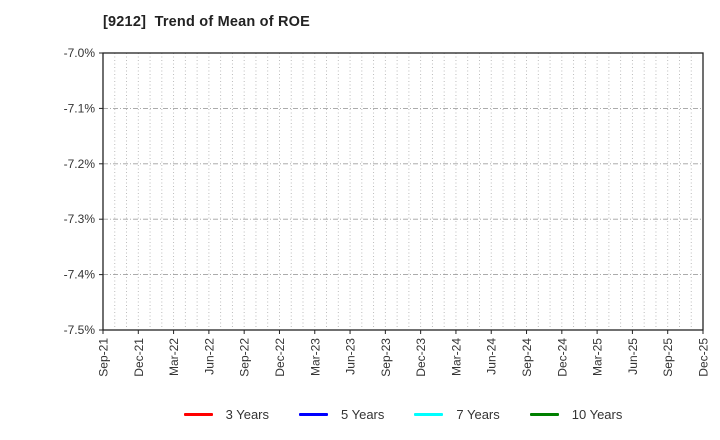 The width and height of the screenshot is (720, 440). I want to click on legend-label: 10 Years, so click(597, 414).